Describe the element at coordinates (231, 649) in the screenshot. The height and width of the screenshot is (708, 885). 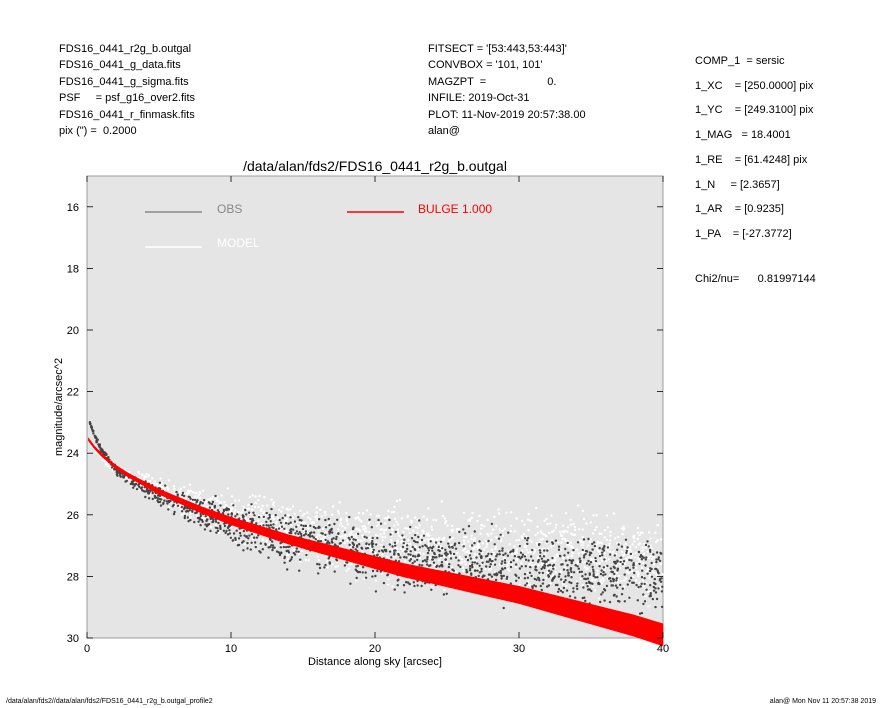
I see `x-tick-label: 10` at that location.